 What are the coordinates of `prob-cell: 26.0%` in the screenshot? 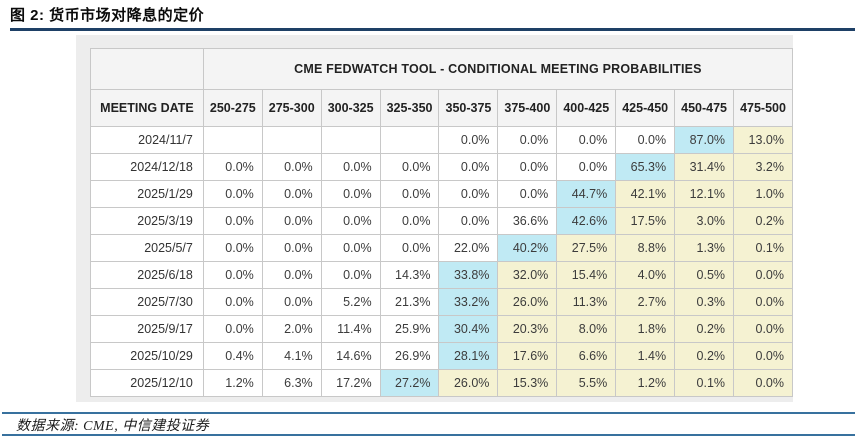 It's located at (527, 302).